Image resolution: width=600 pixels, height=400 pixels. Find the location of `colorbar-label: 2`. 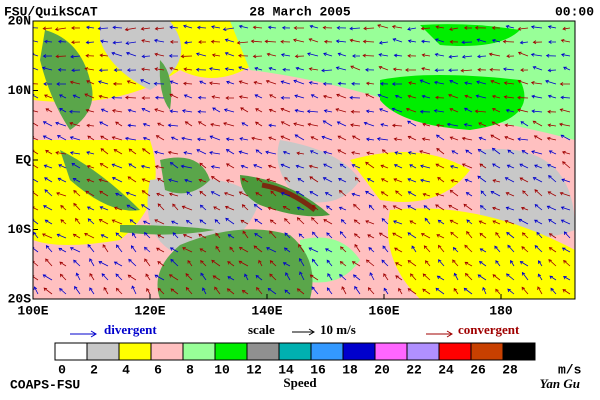

colorbar-label: 2 is located at coordinates (94, 369).